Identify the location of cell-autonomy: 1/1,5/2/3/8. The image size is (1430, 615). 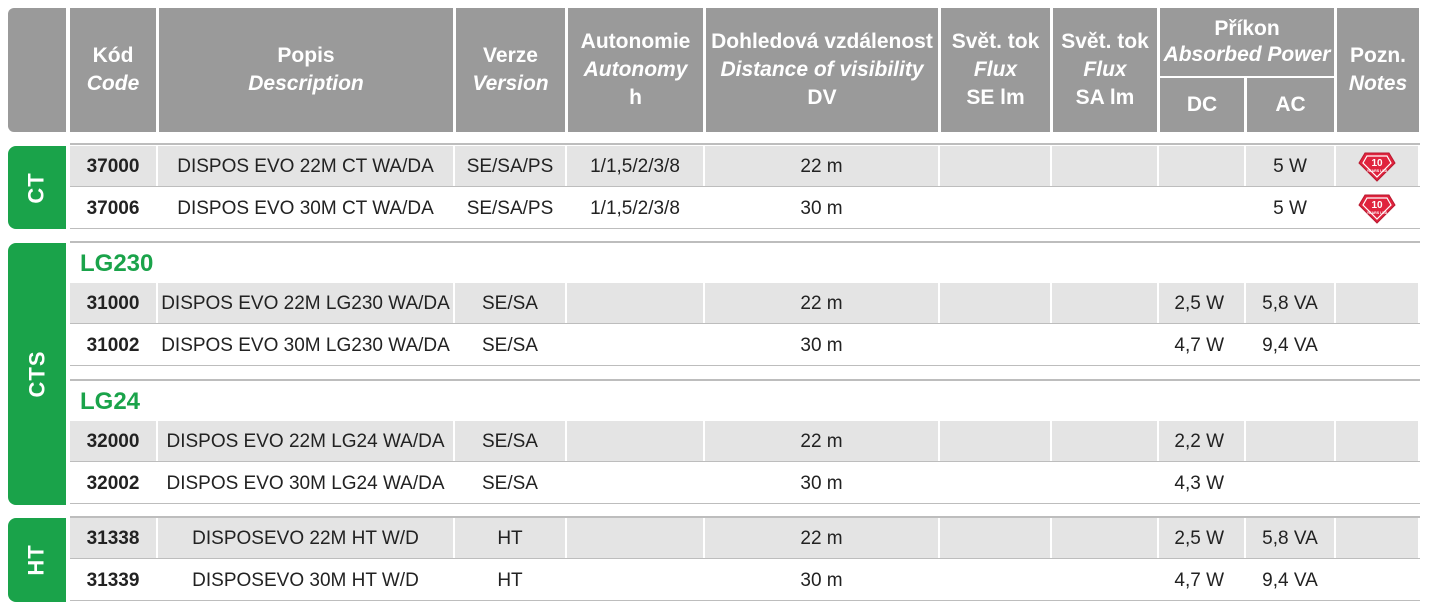
(636, 208).